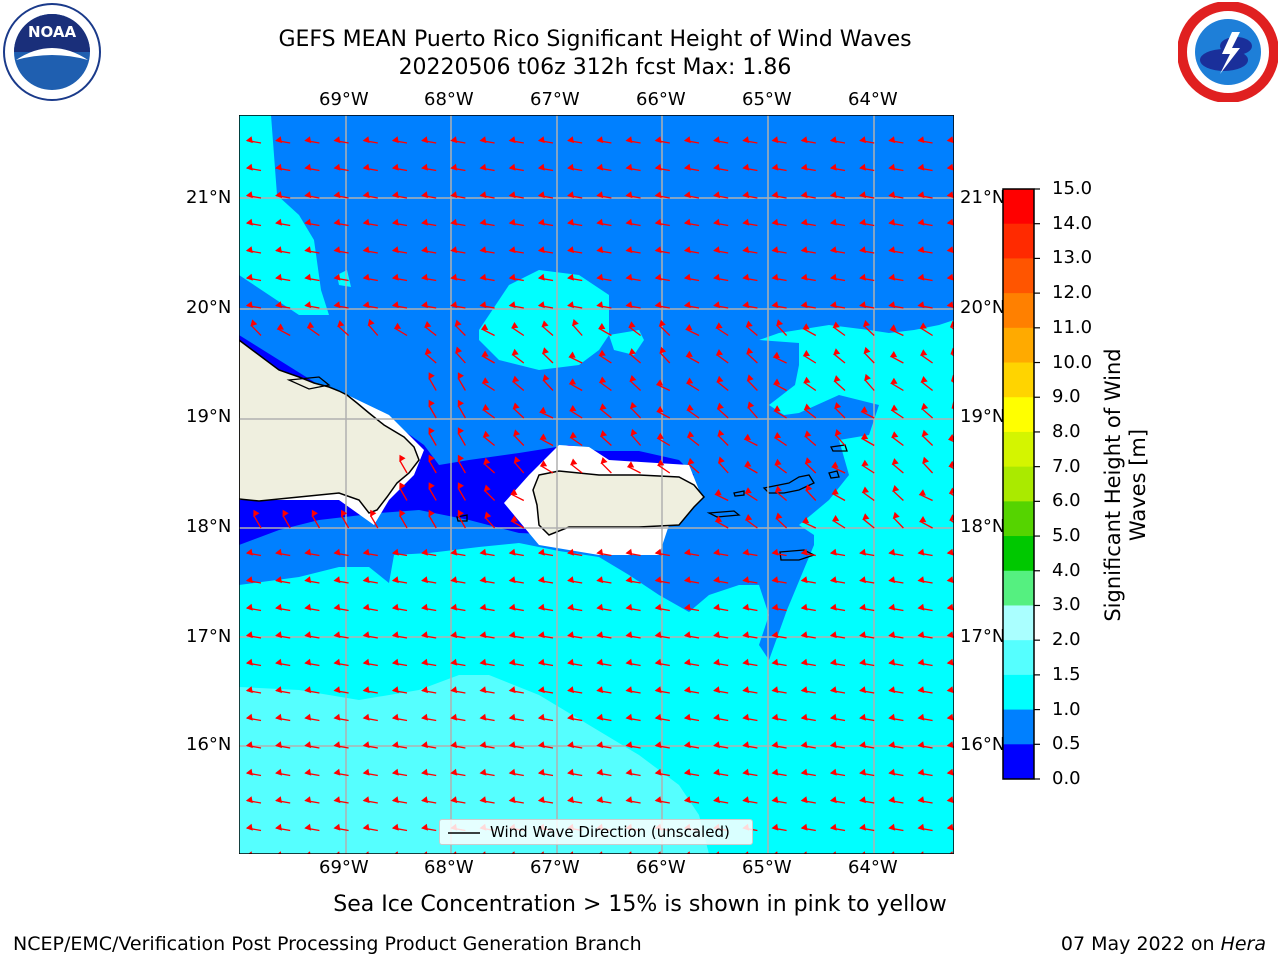 This screenshot has height=960, width=1280. What do you see at coordinates (1072, 258) in the screenshot?
I see `colorbar-tick-label: 13.0` at bounding box center [1072, 258].